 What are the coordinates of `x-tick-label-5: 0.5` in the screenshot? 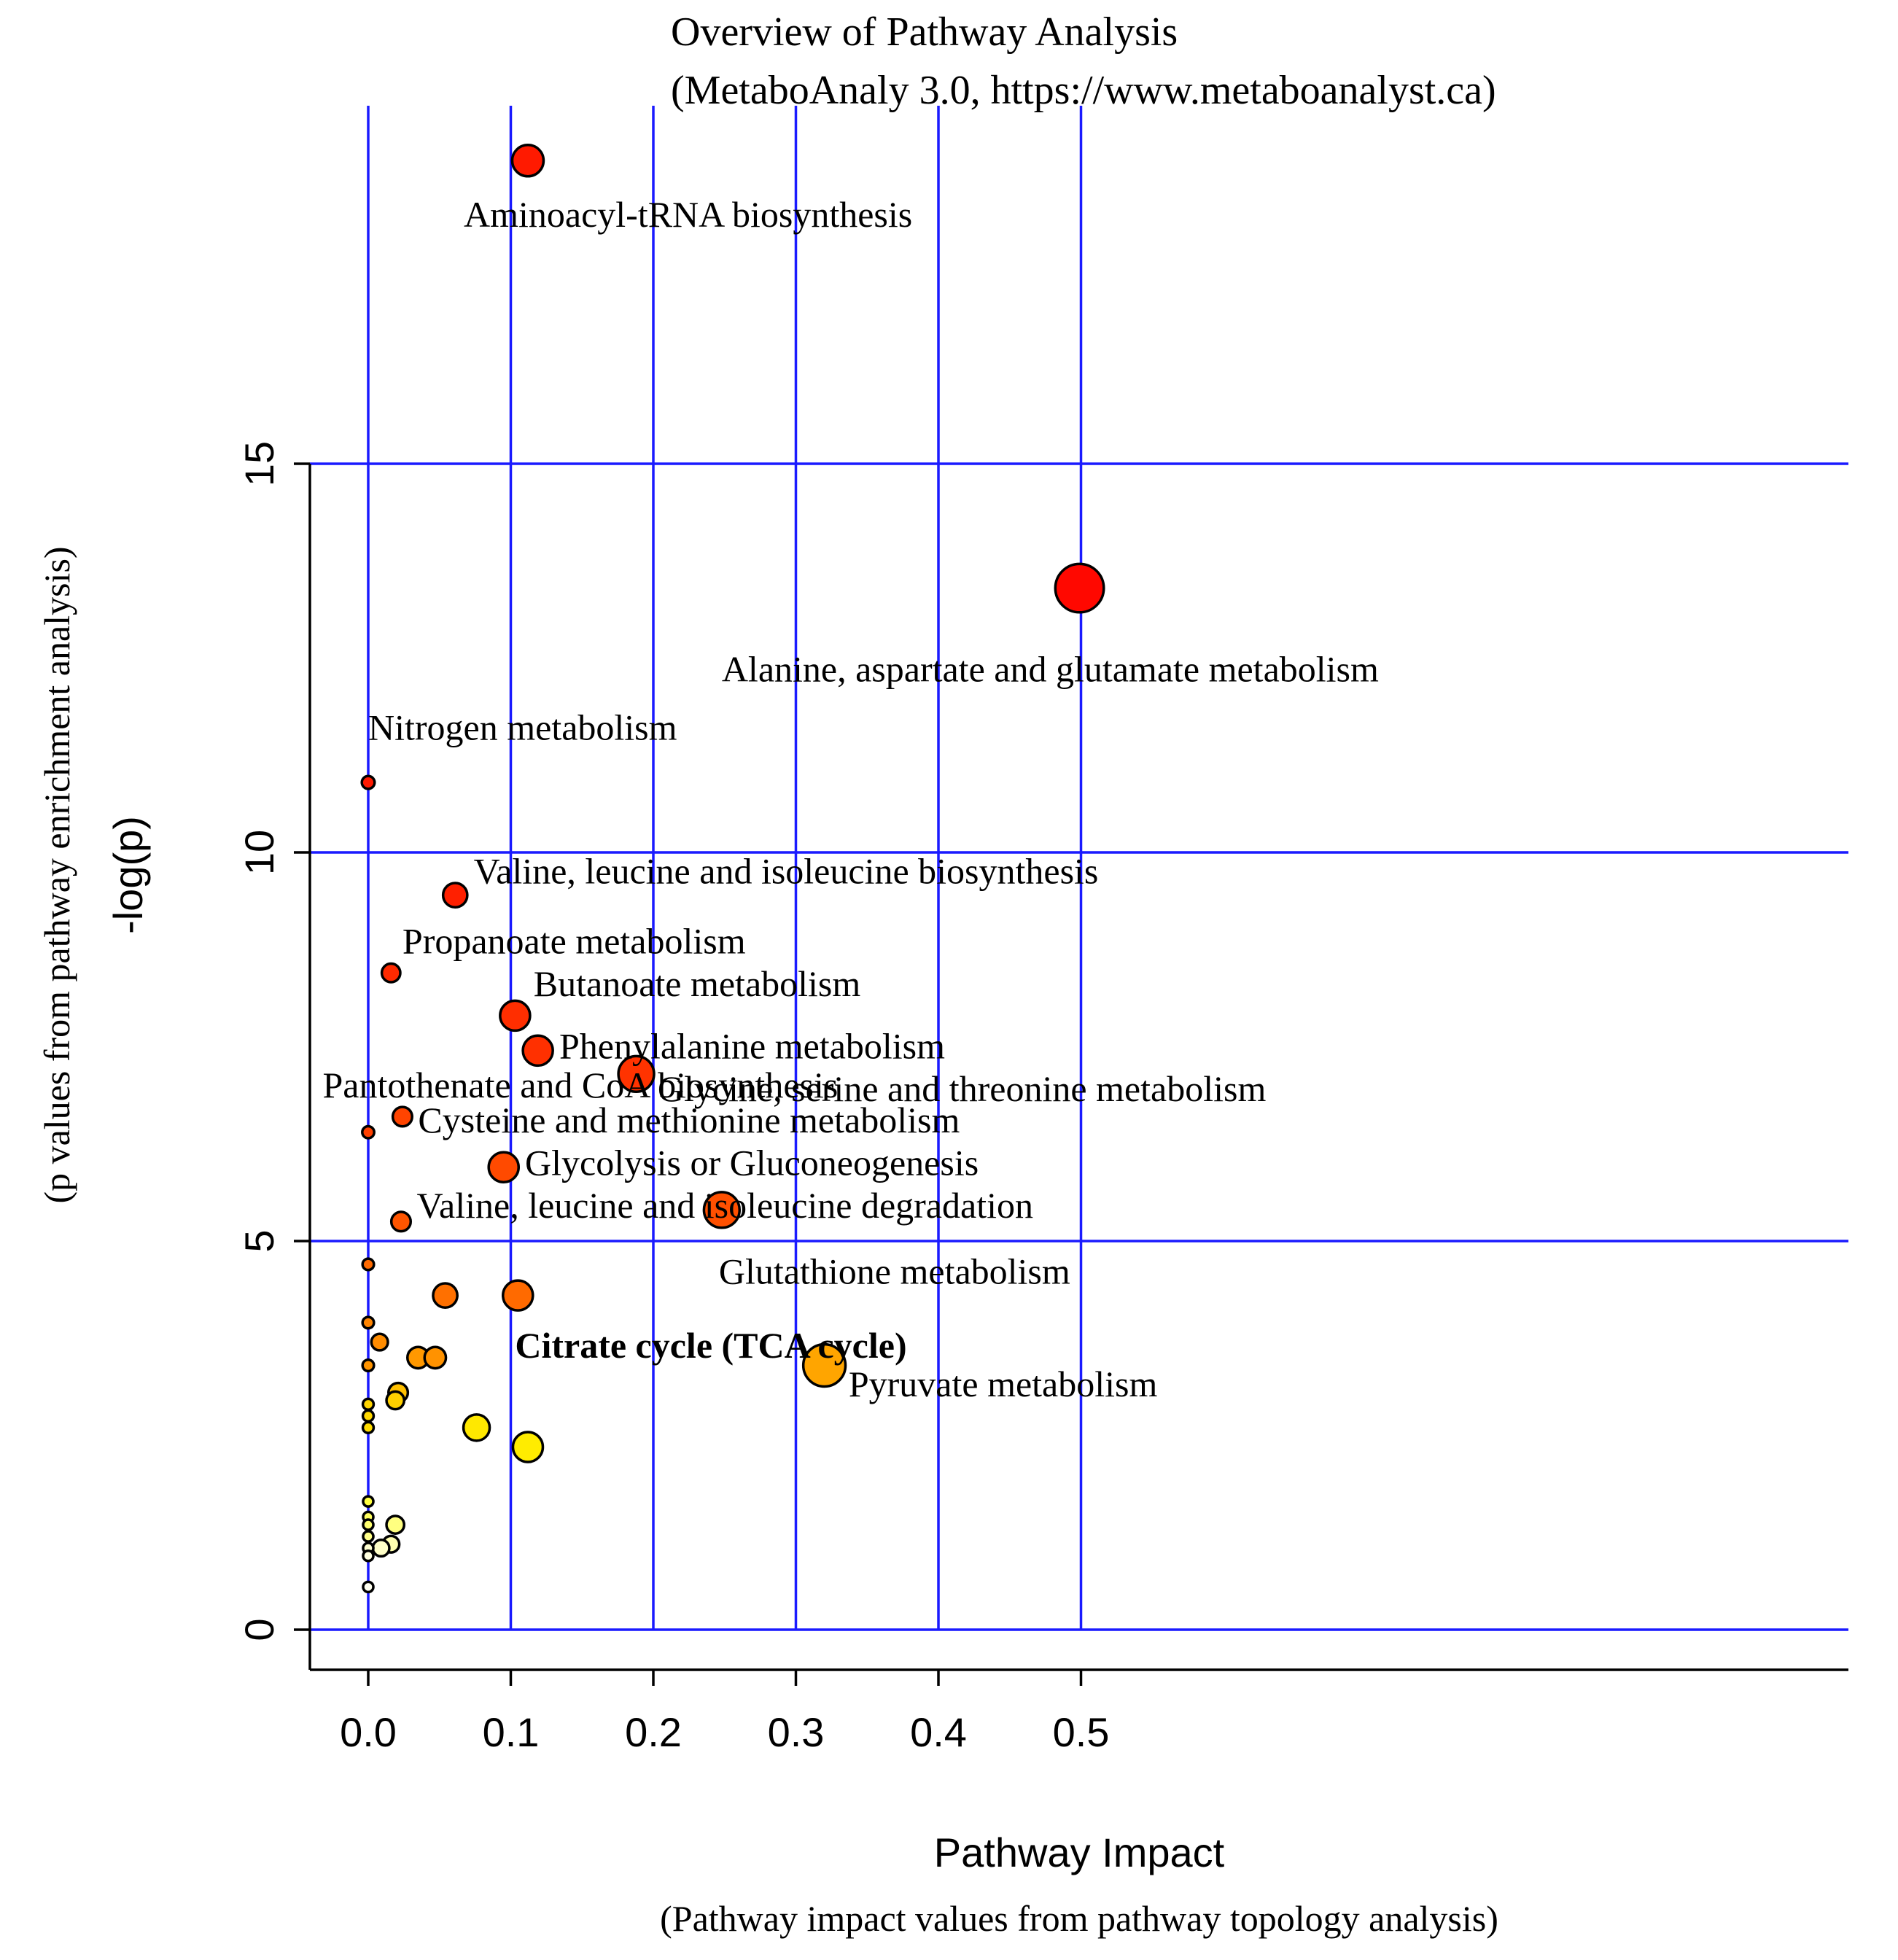 It's located at (1081, 1732).